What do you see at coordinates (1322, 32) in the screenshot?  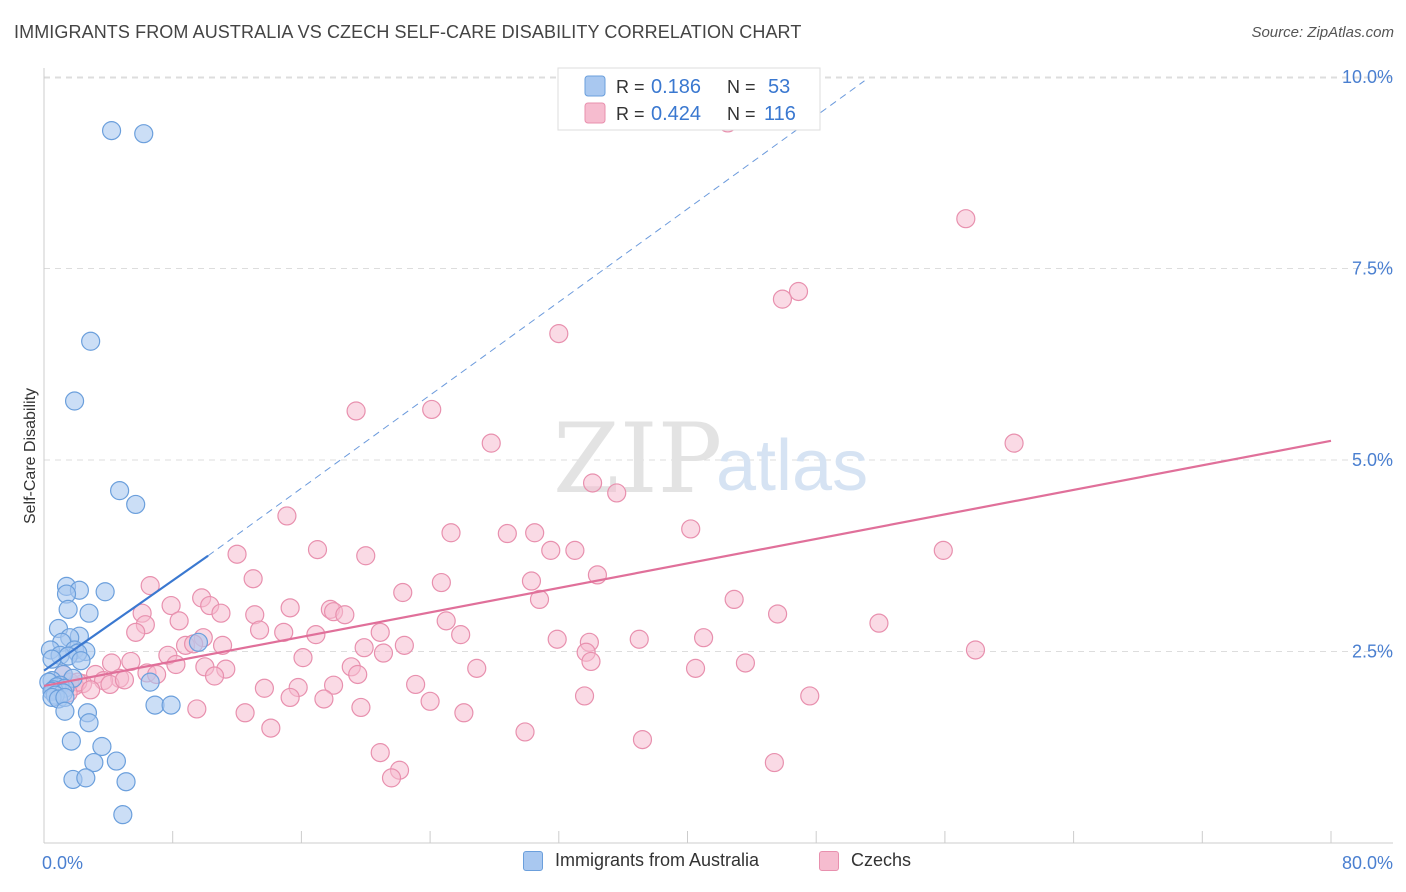 I see `source-credit: Source: ZipAtlas.com` at bounding box center [1322, 32].